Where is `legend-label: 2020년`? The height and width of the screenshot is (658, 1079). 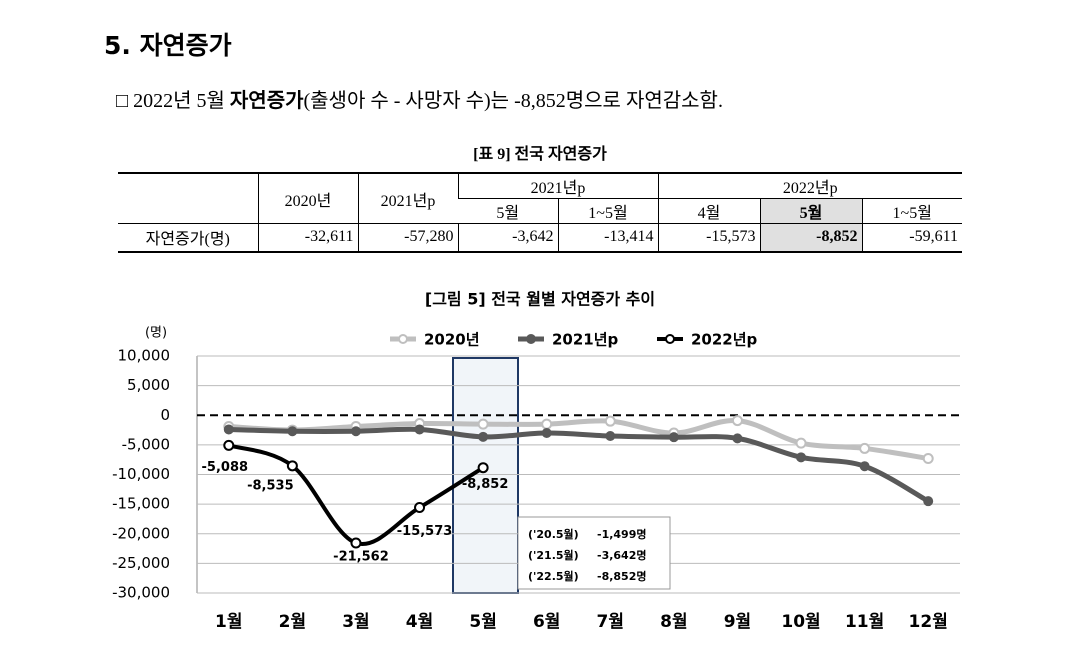 legend-label: 2020년 is located at coordinates (452, 340).